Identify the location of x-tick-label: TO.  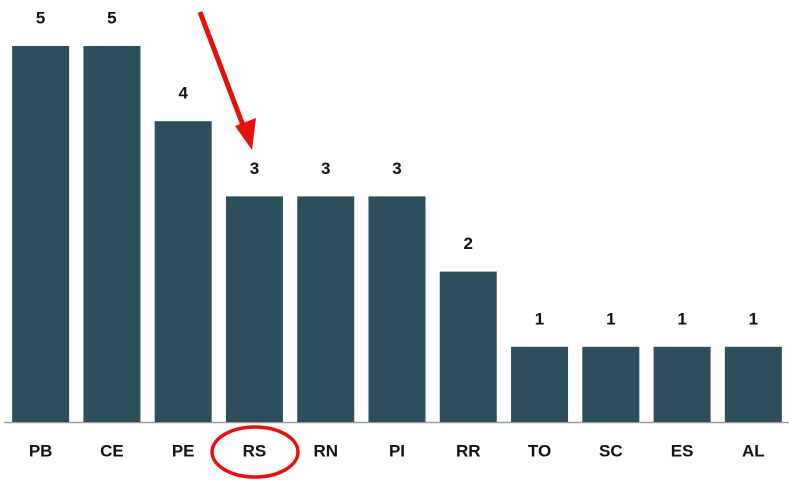
(539, 450).